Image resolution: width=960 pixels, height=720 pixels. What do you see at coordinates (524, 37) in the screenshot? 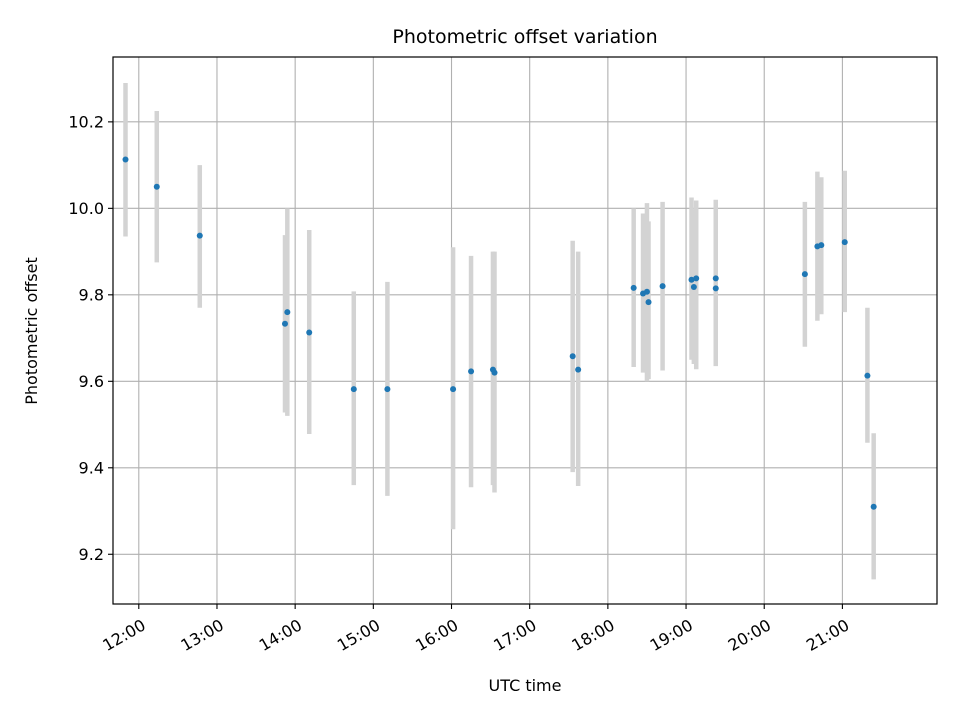
I see `chart-title: Photometric offset variation` at bounding box center [524, 37].